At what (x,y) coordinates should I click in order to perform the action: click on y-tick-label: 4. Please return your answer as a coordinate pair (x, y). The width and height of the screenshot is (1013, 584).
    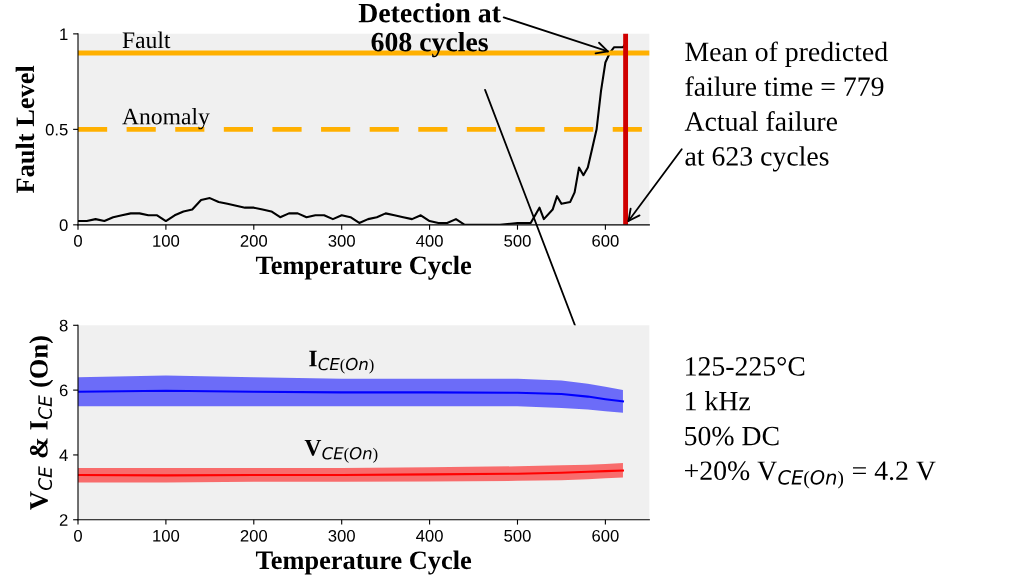
    Looking at the image, I should click on (63, 455).